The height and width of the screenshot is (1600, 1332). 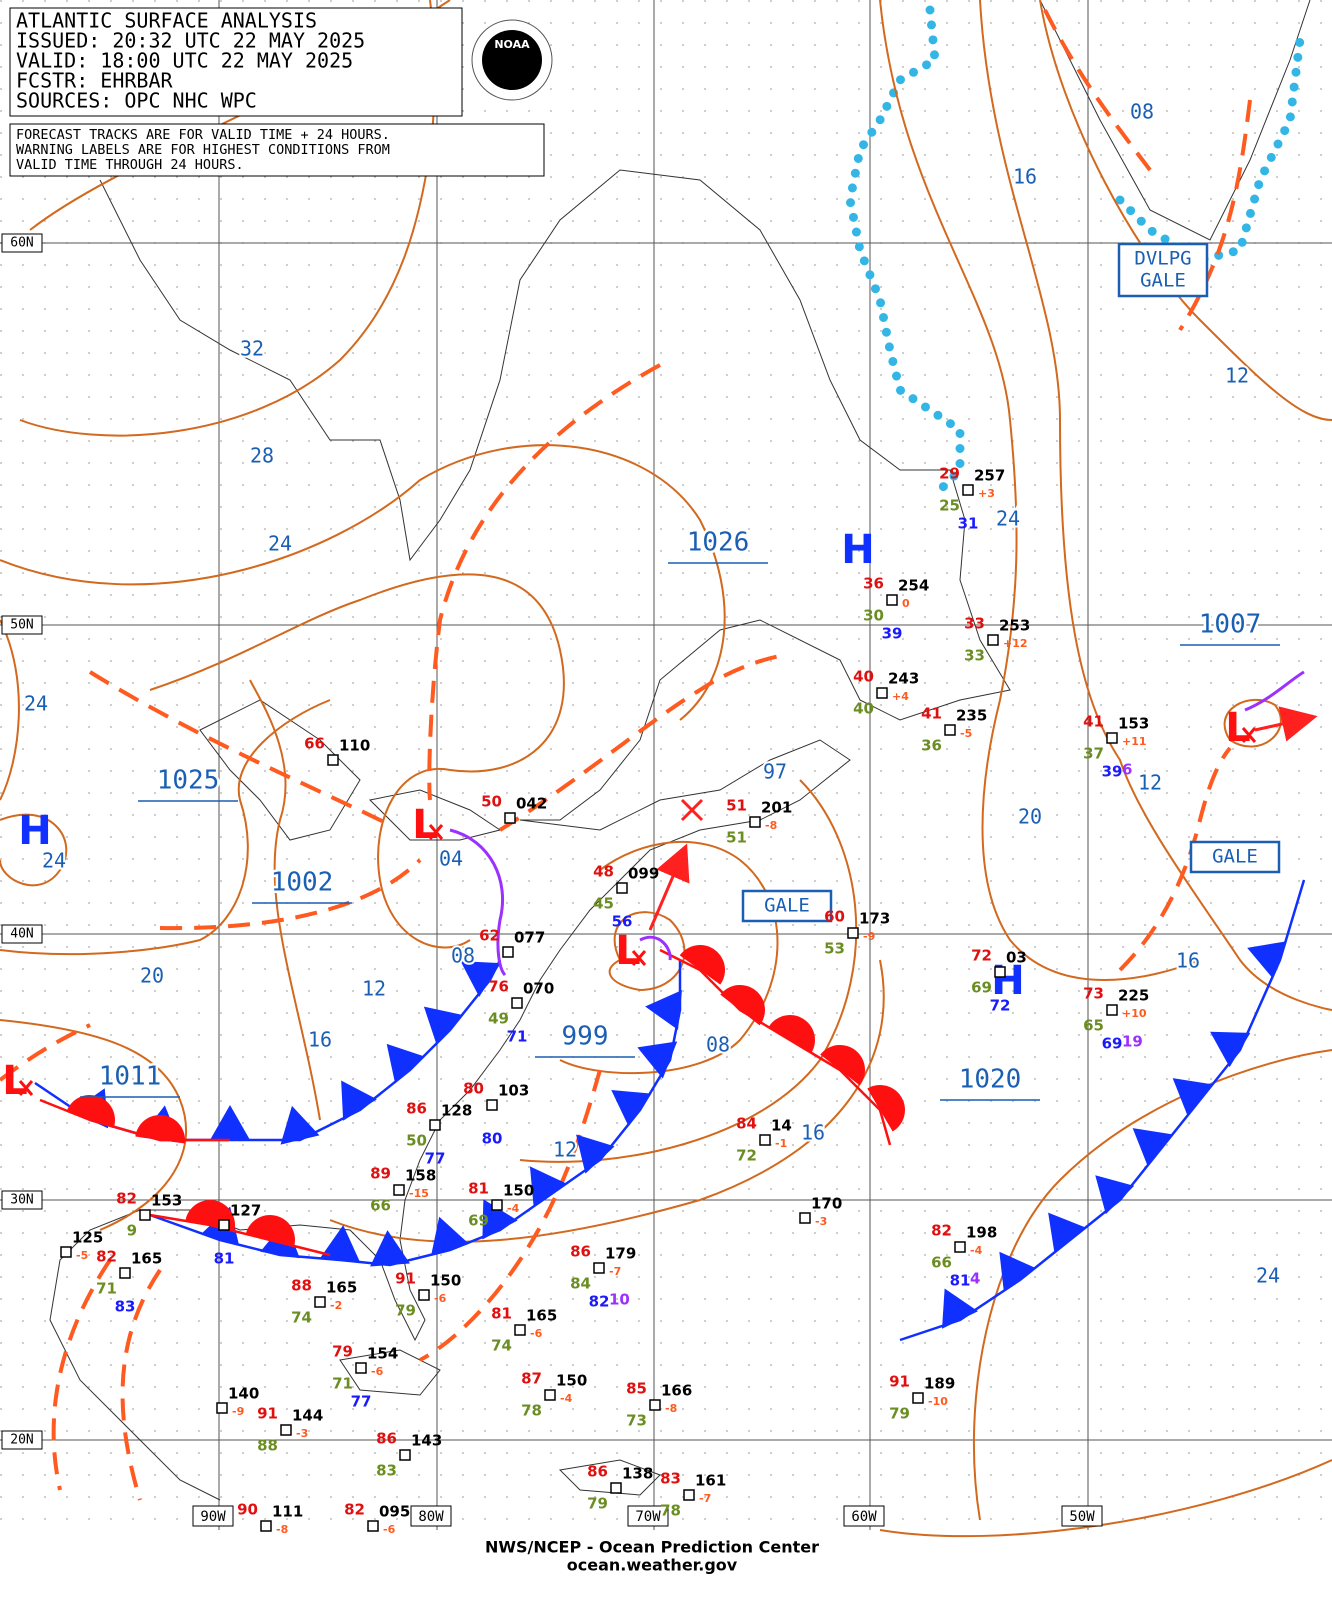 What do you see at coordinates (498, 1019) in the screenshot?
I see `station-dewpoint: 49` at bounding box center [498, 1019].